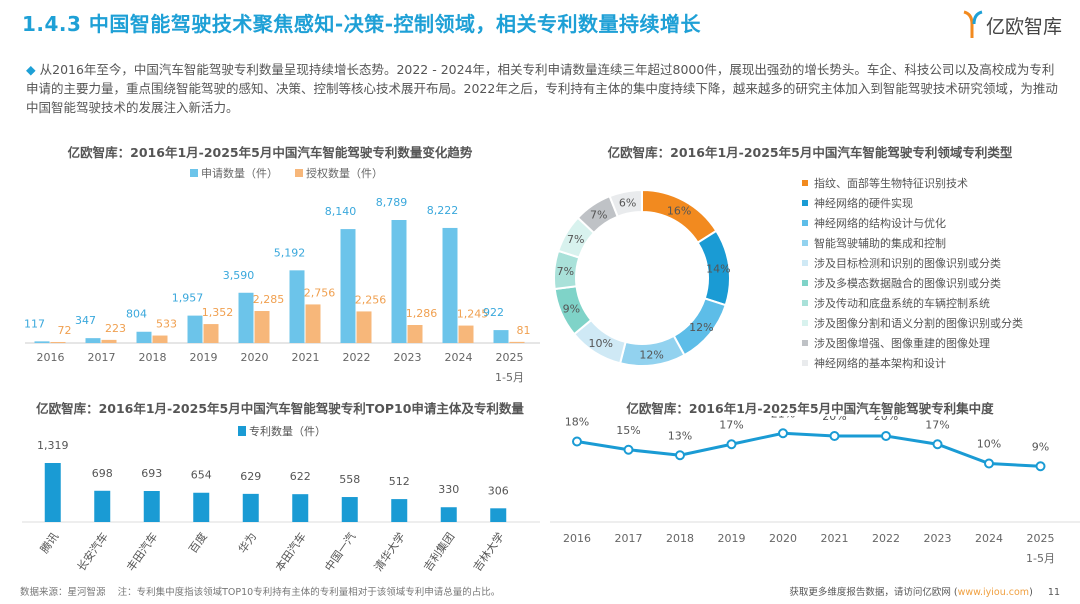 Image resolution: width=1080 pixels, height=604 pixels. I want to click on legend-label: 涉及目标检测和识别的图像识别或分类, so click(907, 263).